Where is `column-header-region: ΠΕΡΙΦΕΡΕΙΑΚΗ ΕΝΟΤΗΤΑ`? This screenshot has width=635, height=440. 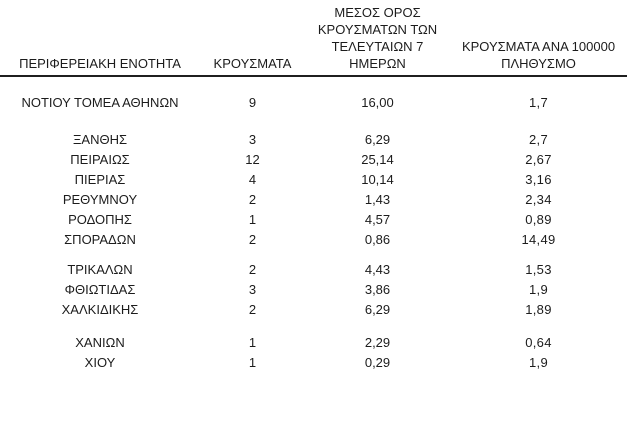
column-header-region: ΠΕΡΙΦΕΡΕΙΑΚΗ ΕΝΟΤΗΤΑ is located at coordinates (100, 63).